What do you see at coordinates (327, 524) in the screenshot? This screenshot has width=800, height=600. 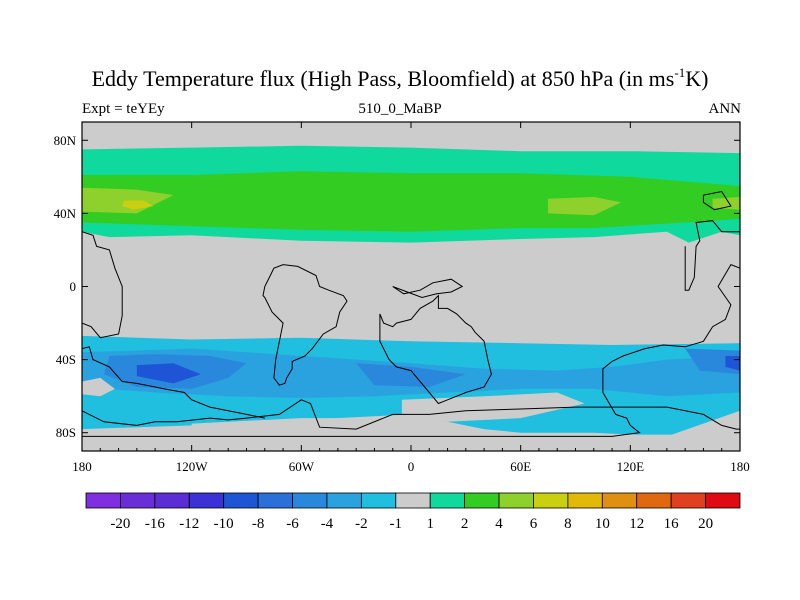 I see `colorbar-label-6: -4` at bounding box center [327, 524].